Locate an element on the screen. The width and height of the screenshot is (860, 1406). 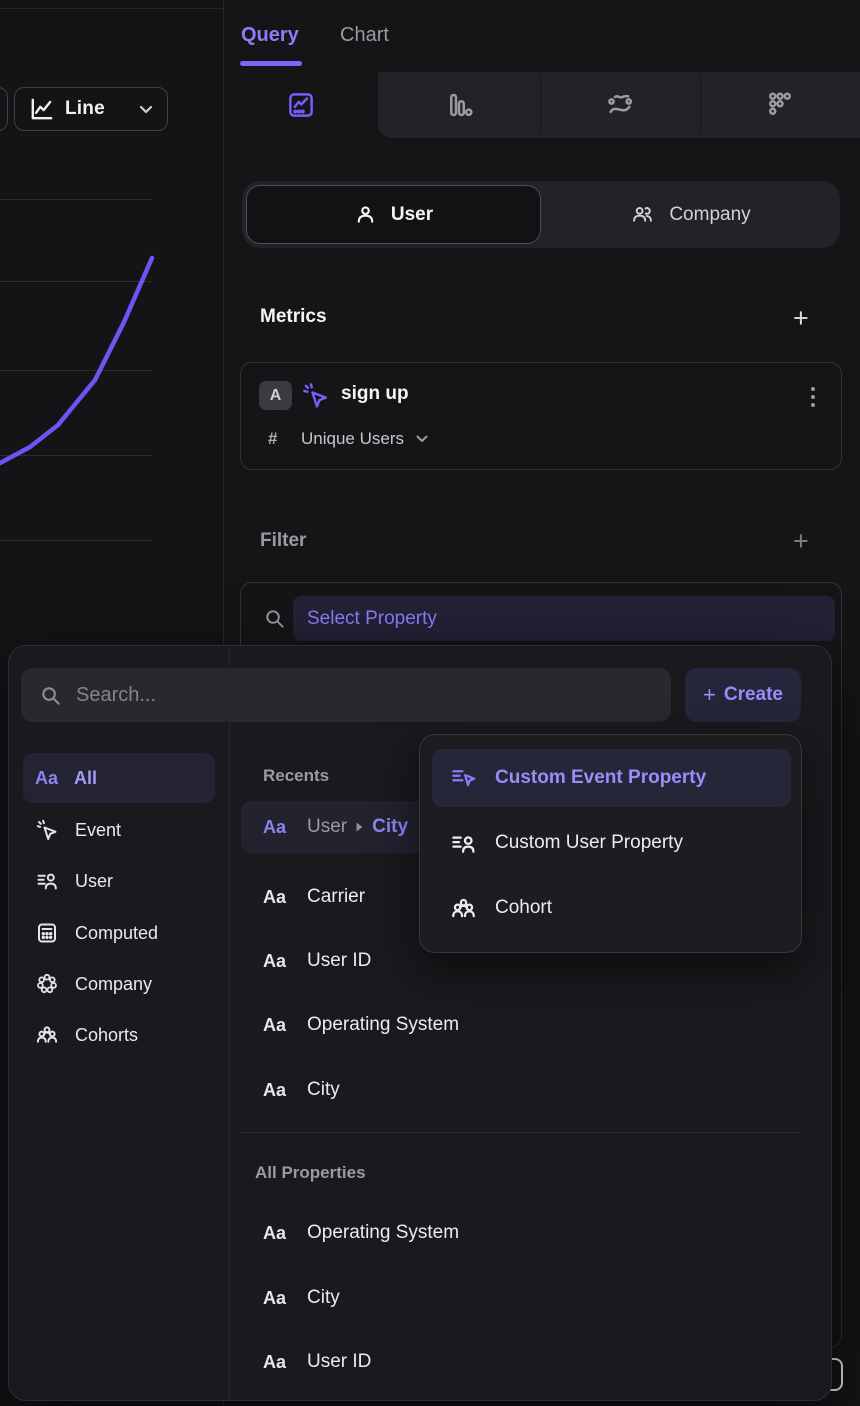
recent-item: Aa Operating System is located at coordinates (531, 1025).